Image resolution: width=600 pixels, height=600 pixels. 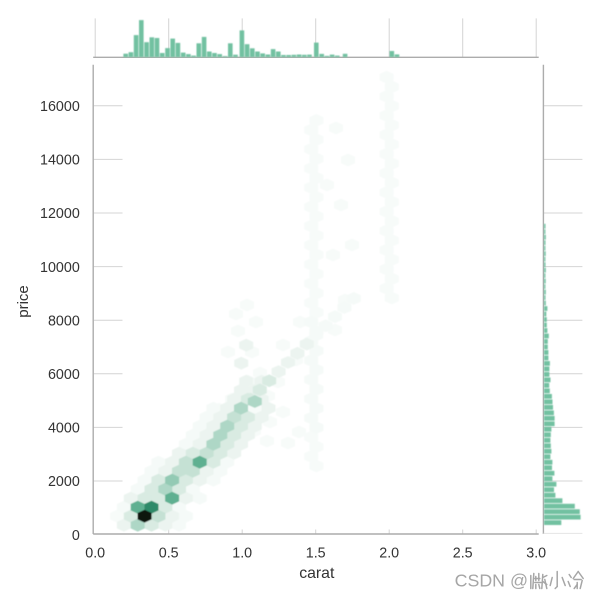 What do you see at coordinates (64, 375) in the screenshot?
I see `svg-text: 6000` at bounding box center [64, 375].